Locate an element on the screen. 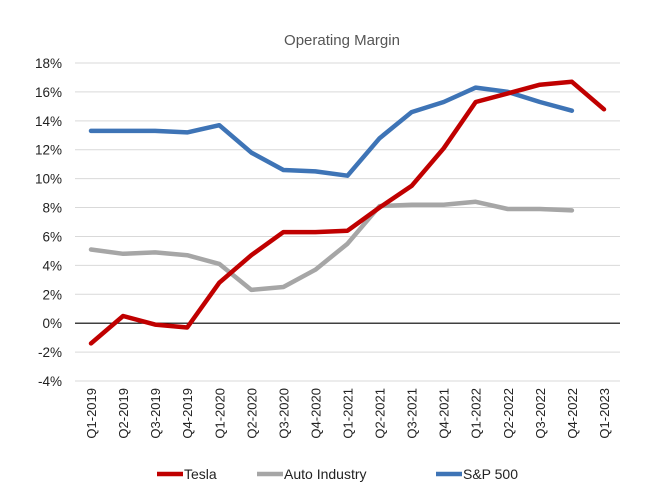 The width and height of the screenshot is (655, 500). x-tick-label: Q2-2021 is located at coordinates (380, 413).